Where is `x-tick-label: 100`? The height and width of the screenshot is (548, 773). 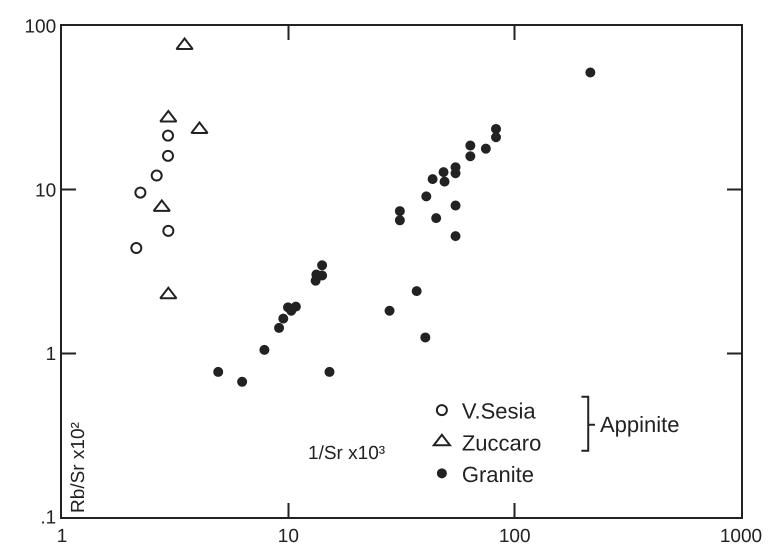
x-tick-label: 100 is located at coordinates (514, 536).